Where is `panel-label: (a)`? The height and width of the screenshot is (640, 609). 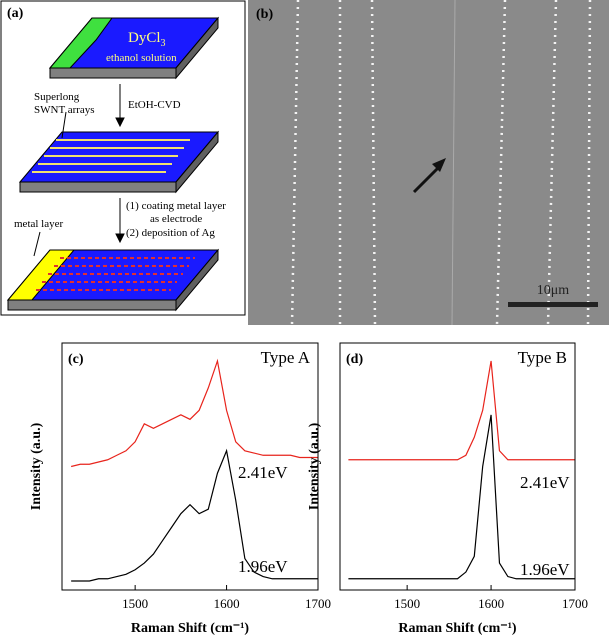 panel-label: (a) is located at coordinates (15, 13).